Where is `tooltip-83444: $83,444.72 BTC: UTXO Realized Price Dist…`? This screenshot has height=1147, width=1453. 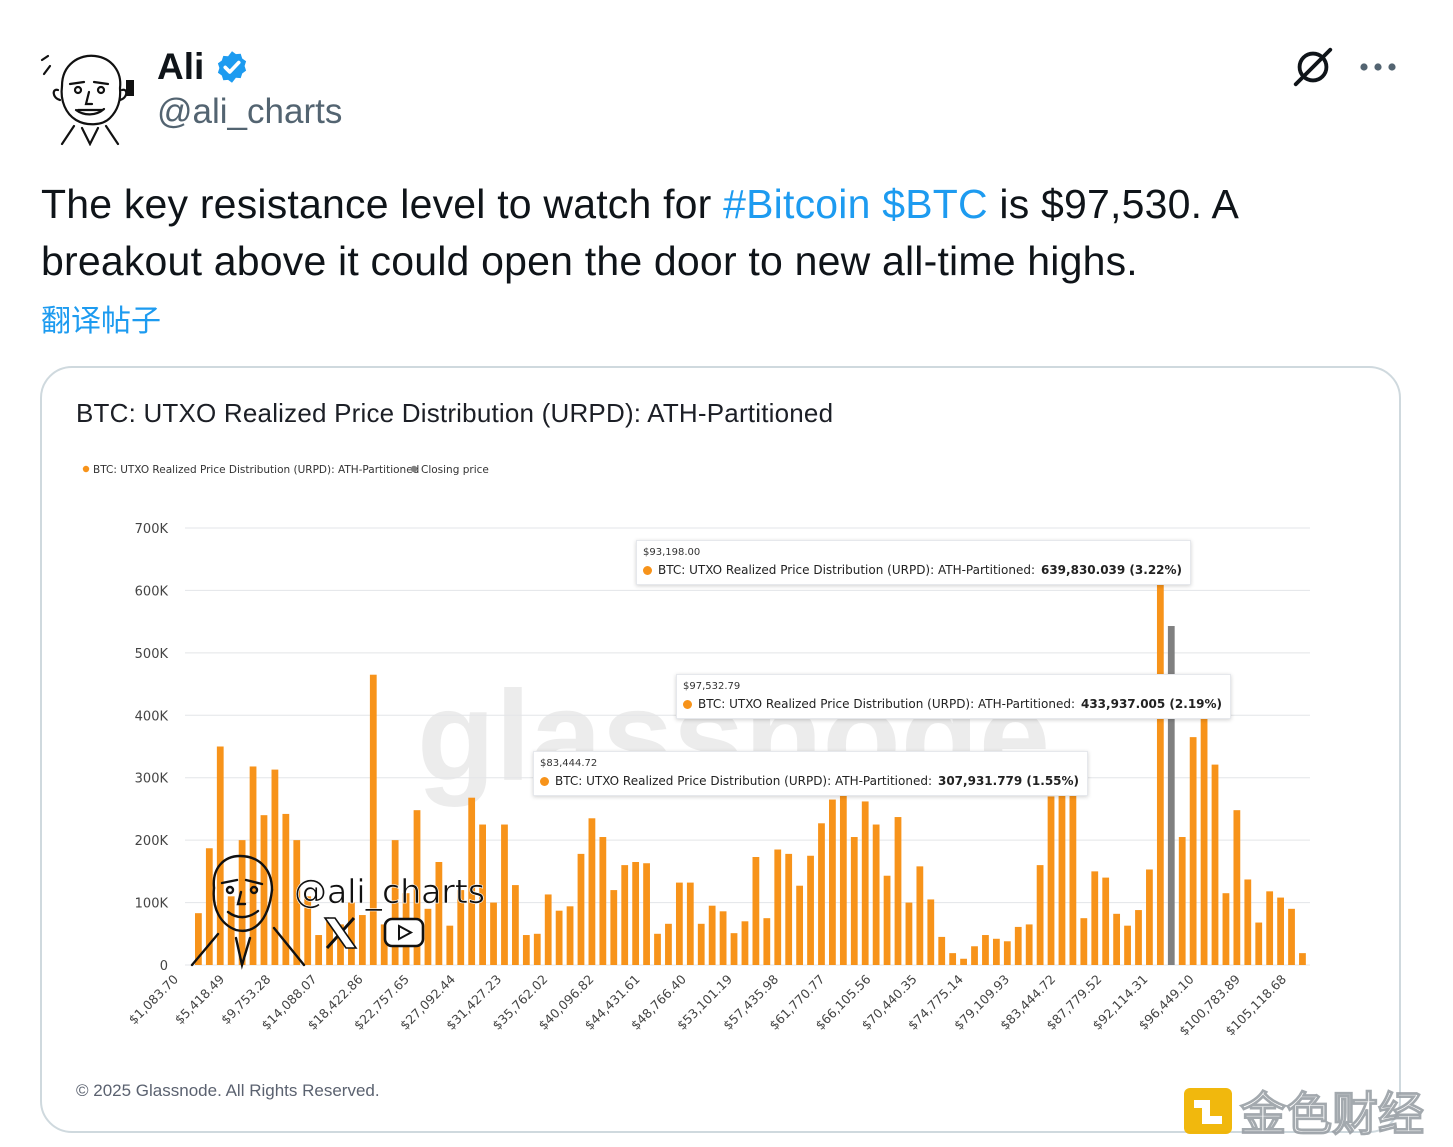
tooltip-83444: $83,444.72 BTC: UTXO Realized Price Dist… is located at coordinates (811, 773).